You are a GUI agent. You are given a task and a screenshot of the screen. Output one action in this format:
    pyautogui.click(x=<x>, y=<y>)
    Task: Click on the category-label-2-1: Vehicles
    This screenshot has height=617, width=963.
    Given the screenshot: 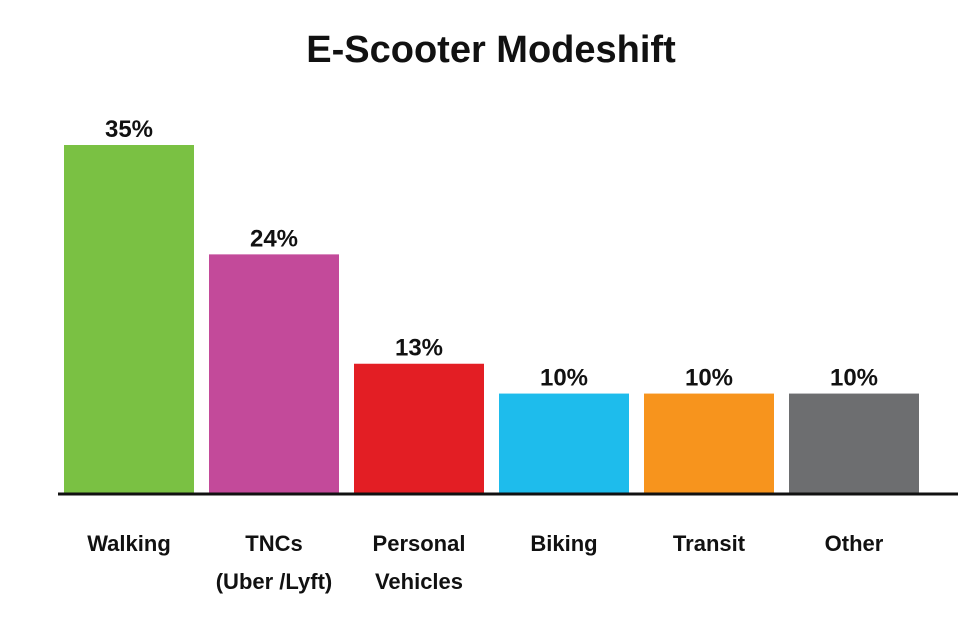 What is the action you would take?
    pyautogui.click(x=419, y=581)
    